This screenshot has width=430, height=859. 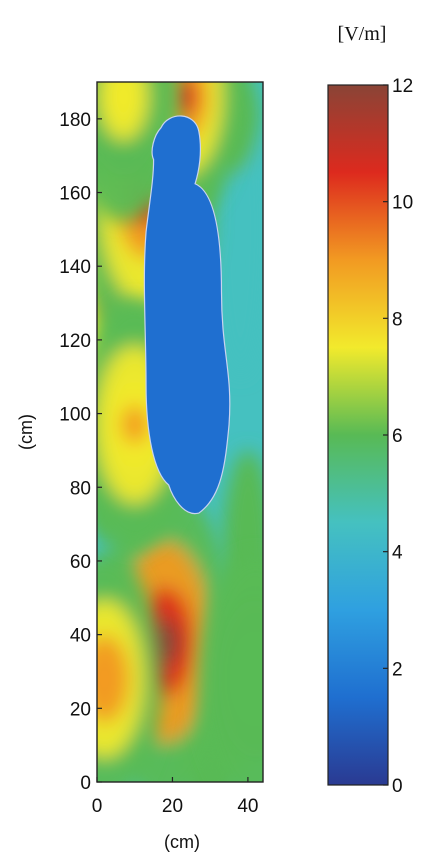 What do you see at coordinates (402, 203) in the screenshot?
I see `colorbar-tick-label: 10` at bounding box center [402, 203].